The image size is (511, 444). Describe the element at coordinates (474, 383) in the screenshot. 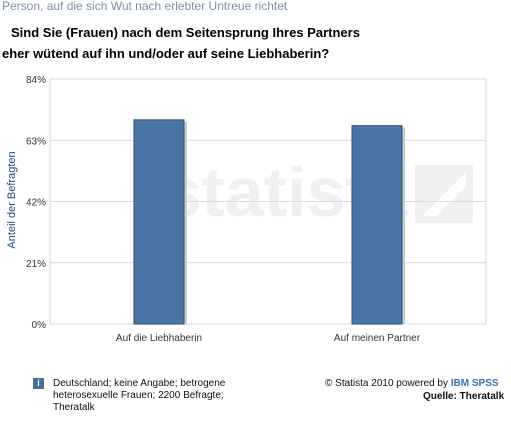

I see `credit-brand: IBM SPSS` at that location.